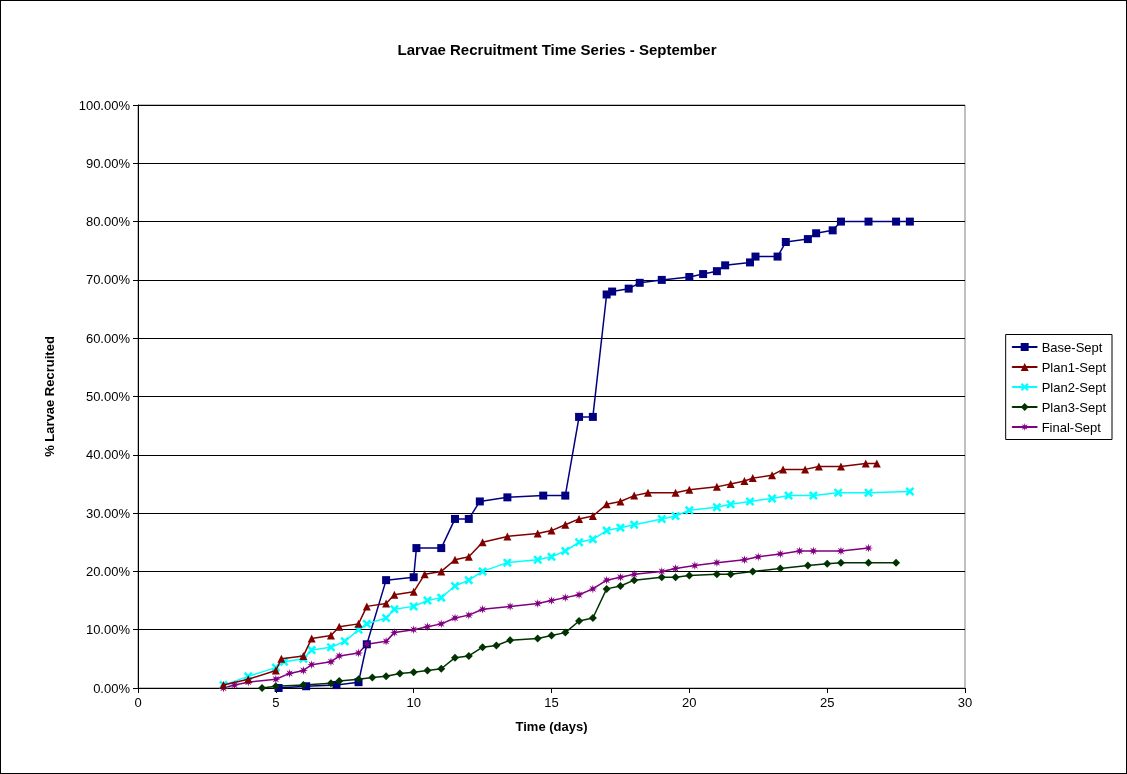 The image size is (1127, 774). I want to click on y-tick-label: 10.00%, so click(108, 630).